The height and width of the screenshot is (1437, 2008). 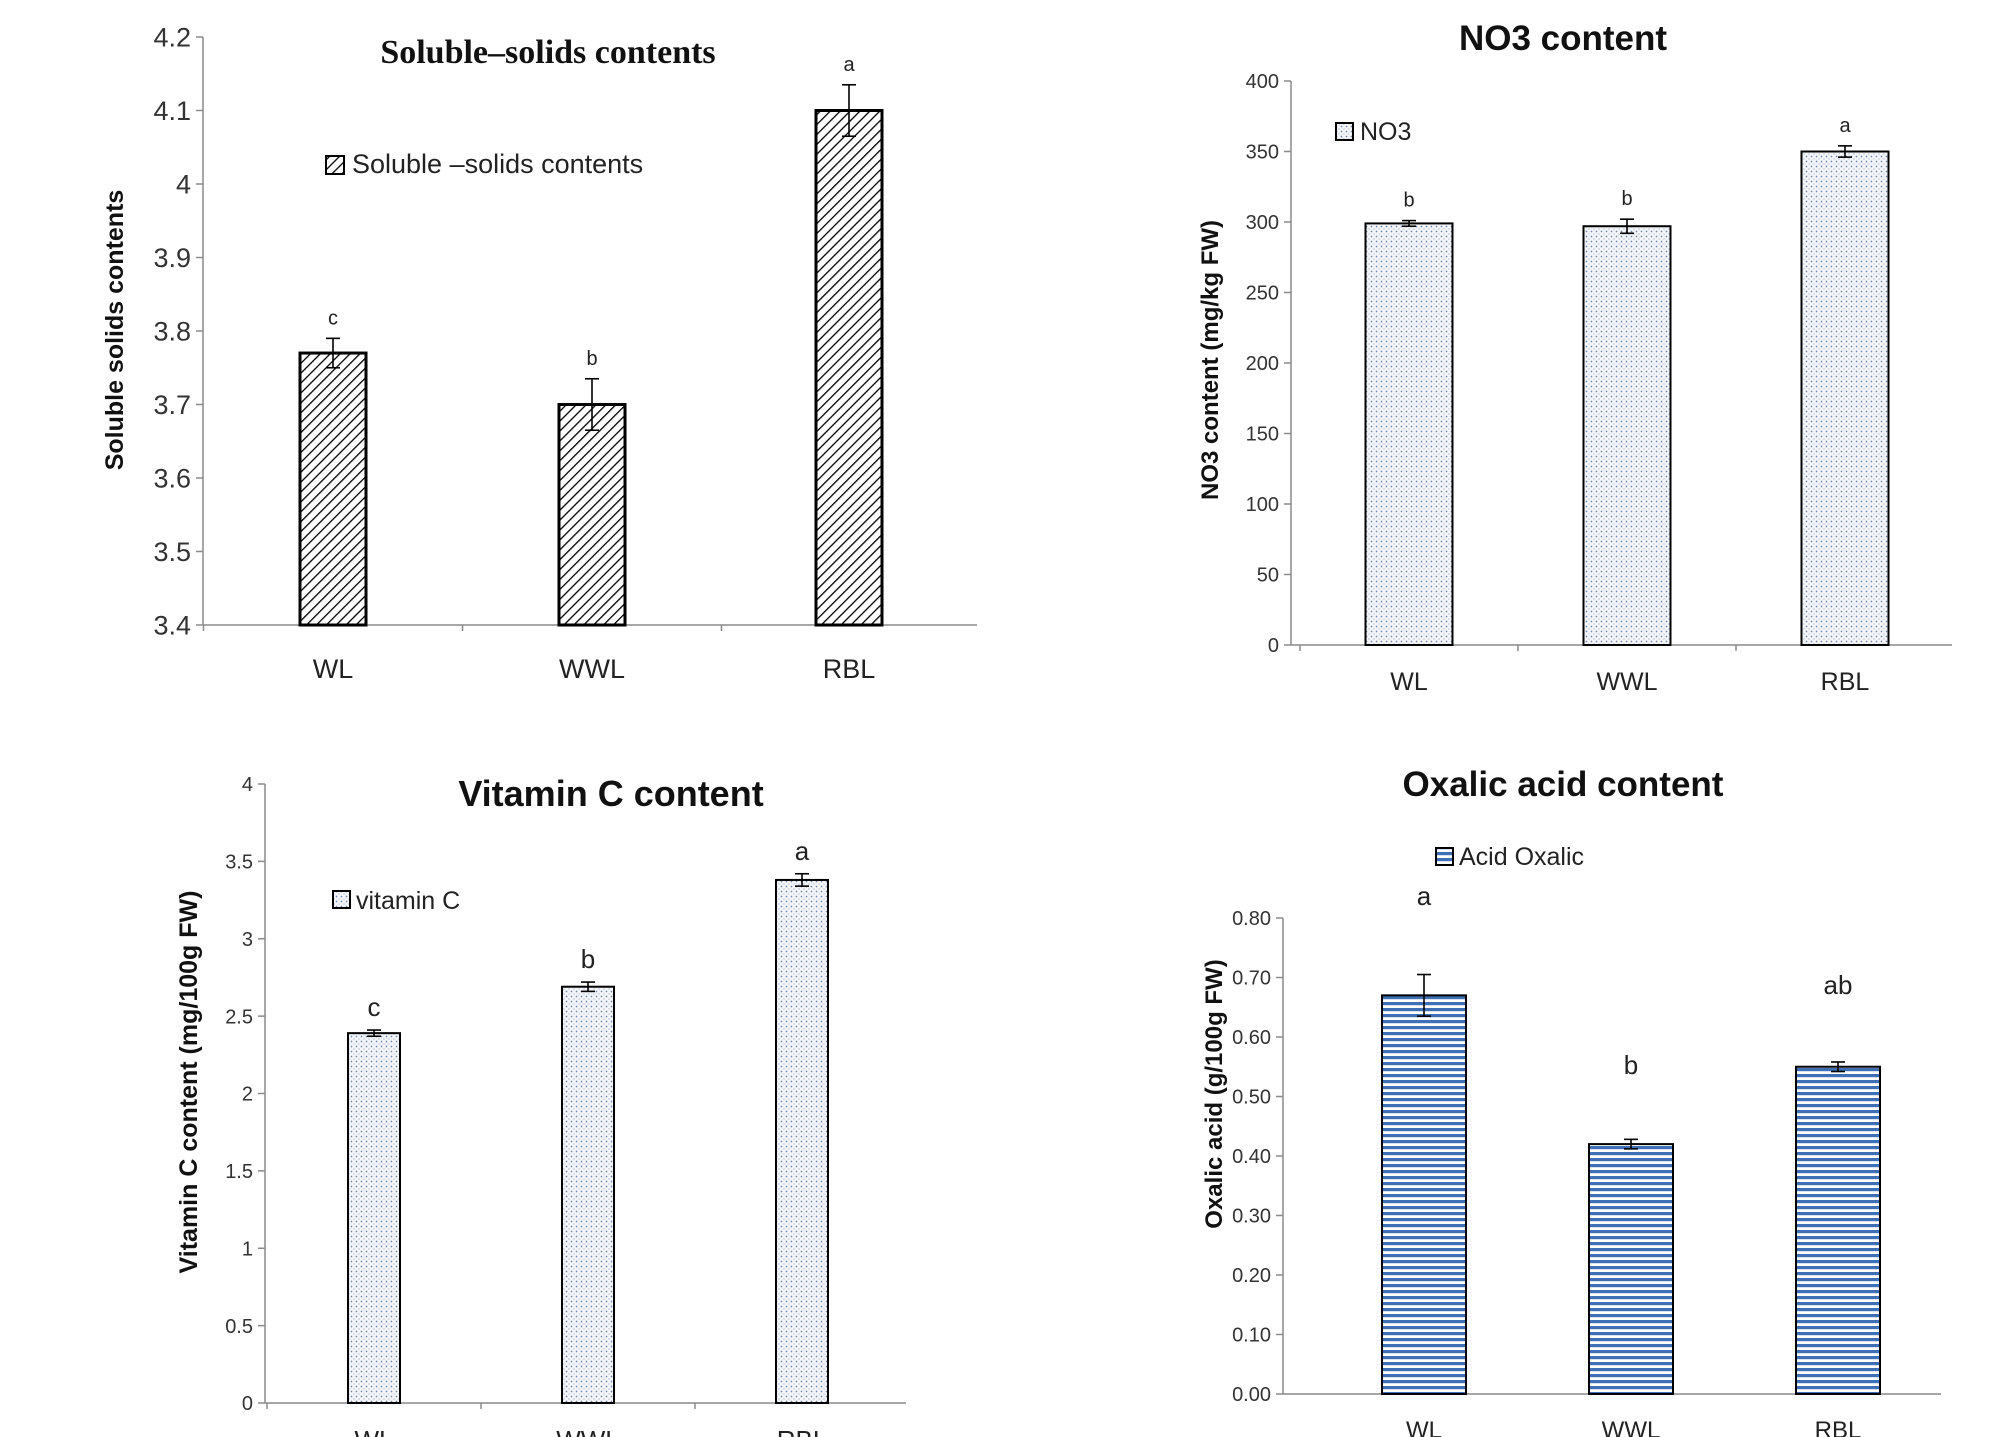 I want to click on y-tick-label: 0.80, so click(x=1251, y=919).